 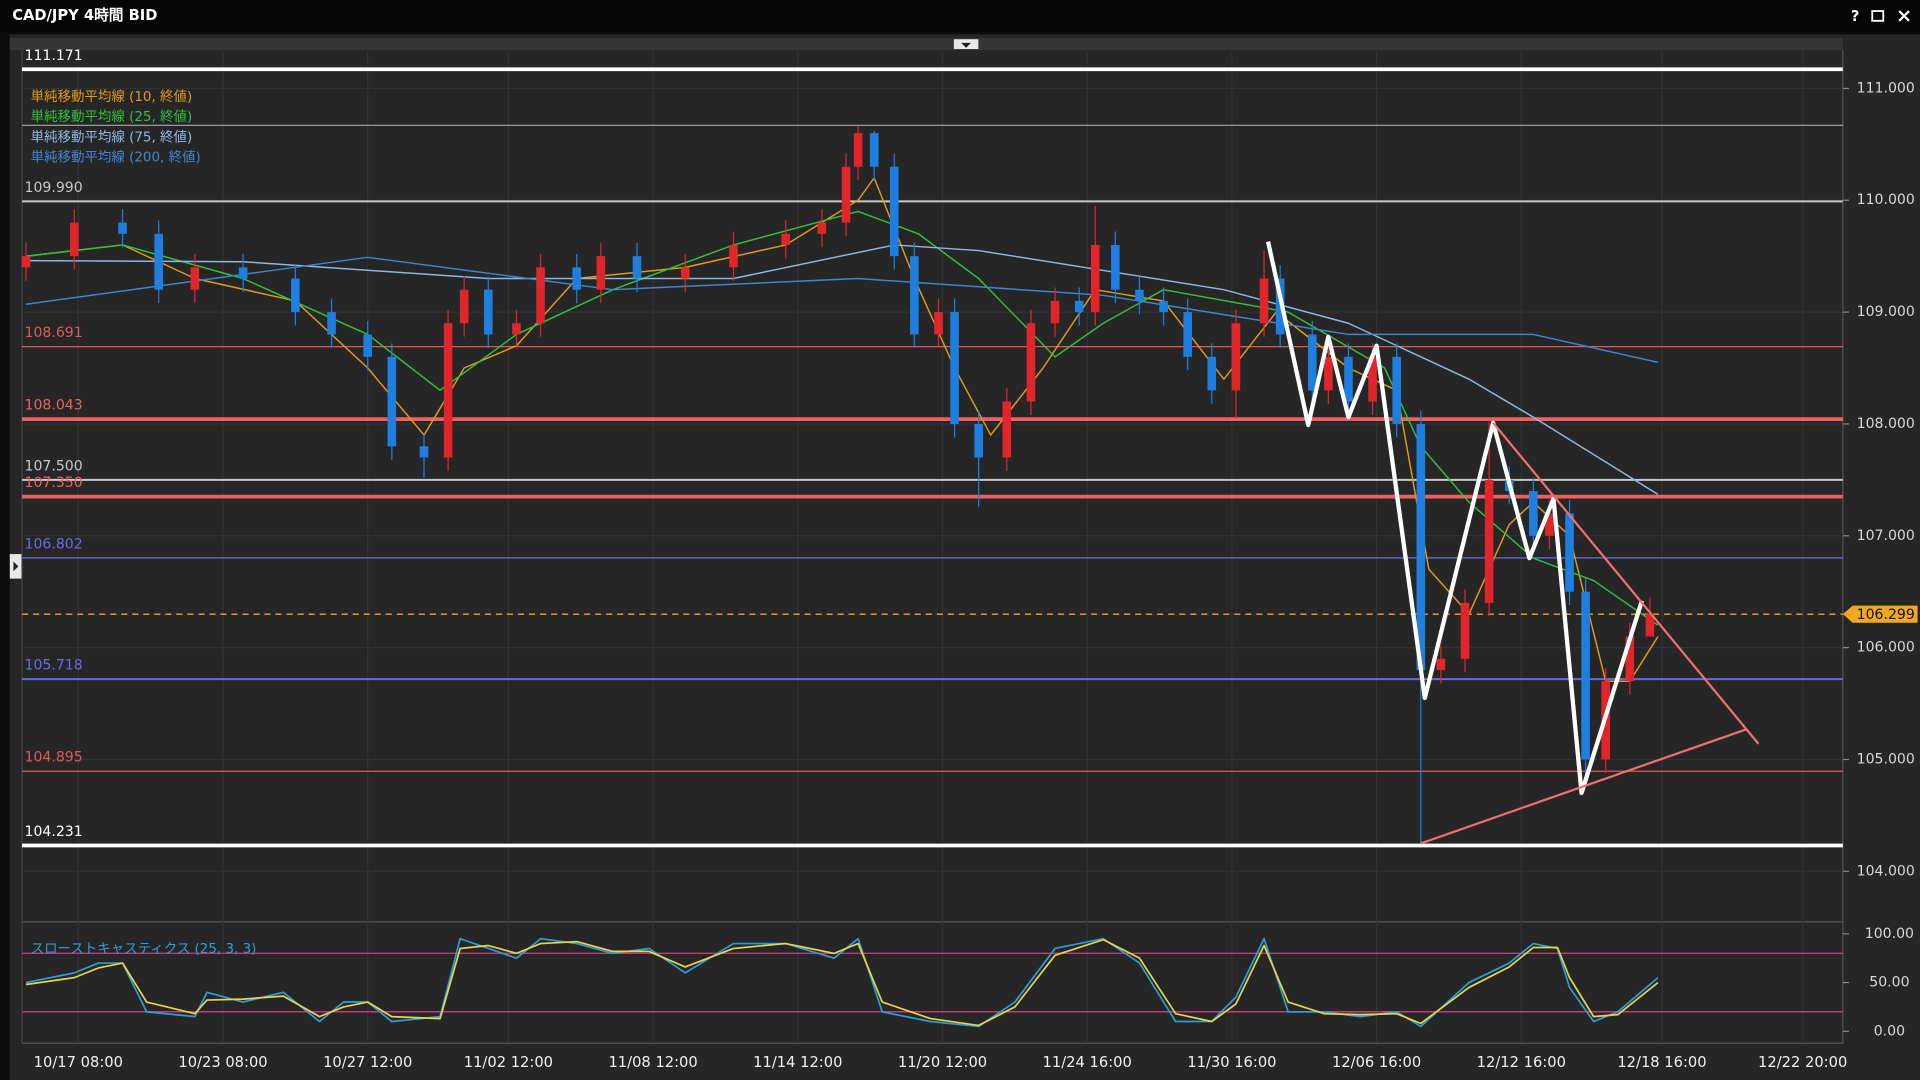 I want to click on title-bar, so click(x=960, y=16).